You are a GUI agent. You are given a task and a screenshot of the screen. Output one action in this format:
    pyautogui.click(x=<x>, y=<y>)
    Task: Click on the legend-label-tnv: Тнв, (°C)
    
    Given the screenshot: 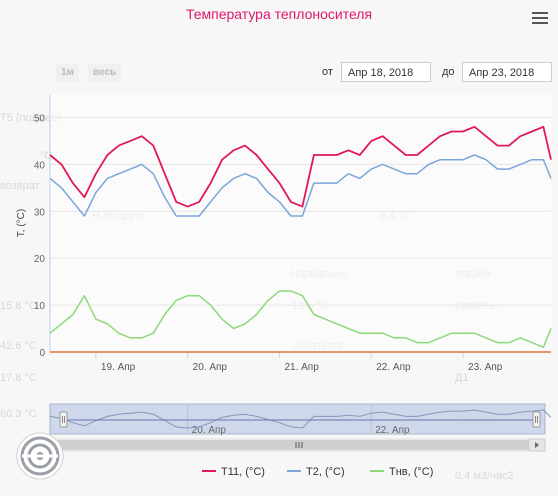 What is the action you would take?
    pyautogui.click(x=411, y=472)
    